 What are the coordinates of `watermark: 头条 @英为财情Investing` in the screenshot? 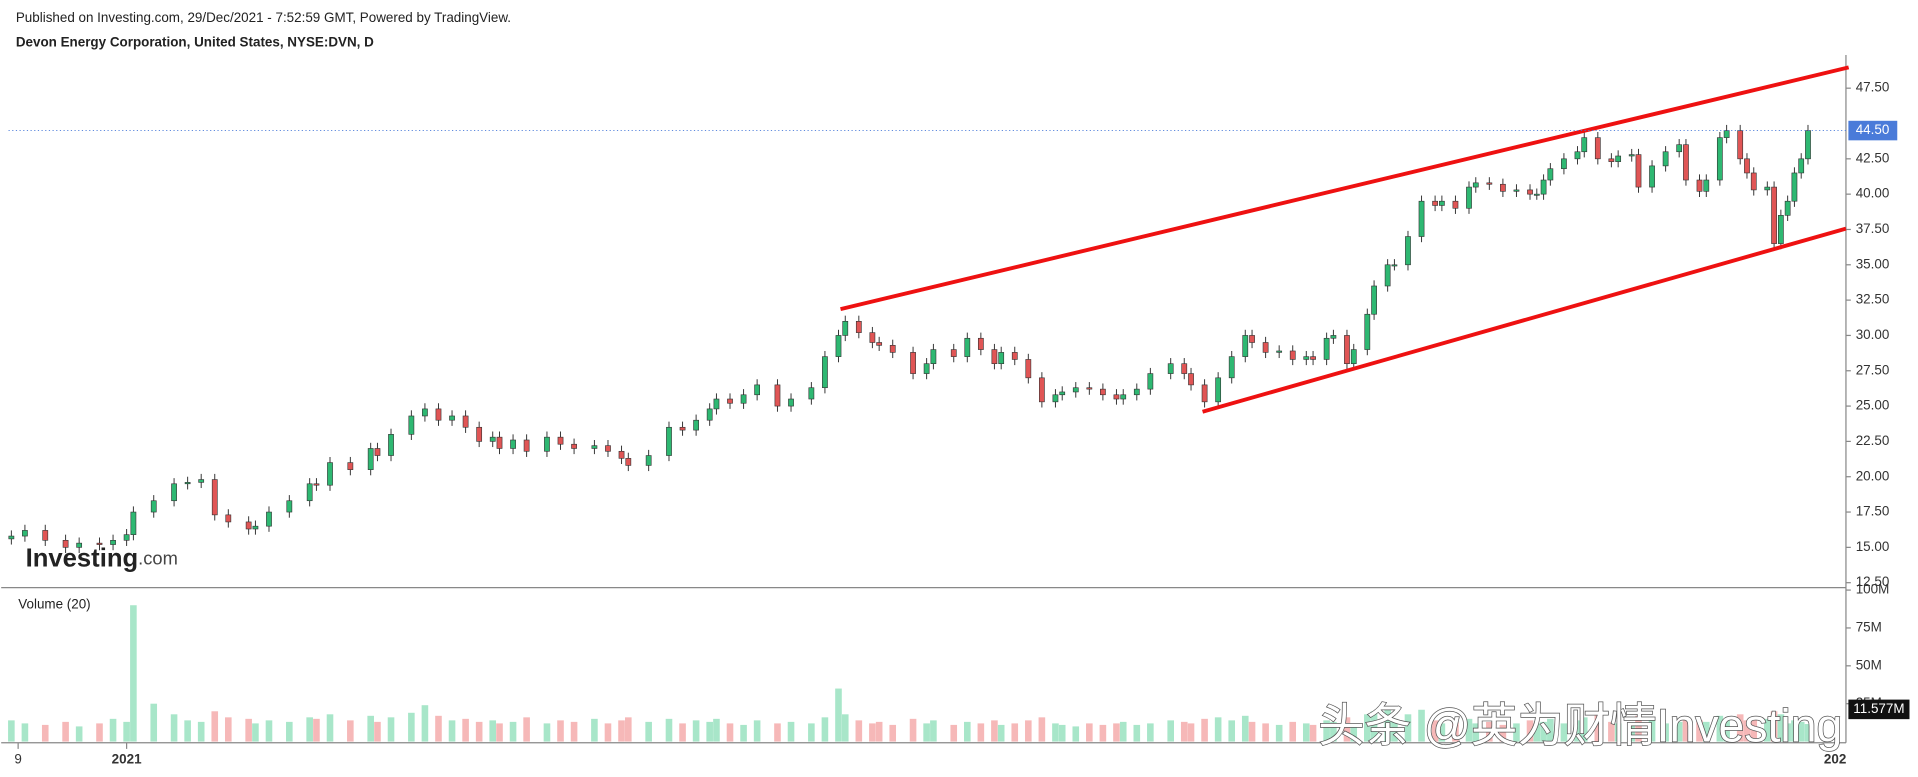 It's located at (1580, 726).